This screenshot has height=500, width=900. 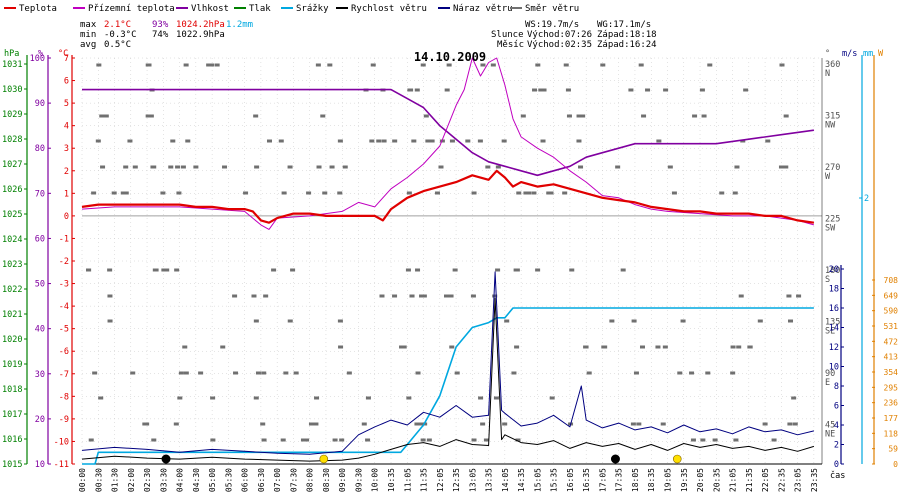 What do you see at coordinates (64, 330) in the screenshot?
I see `temperature-tick-label: -5` at bounding box center [64, 330].